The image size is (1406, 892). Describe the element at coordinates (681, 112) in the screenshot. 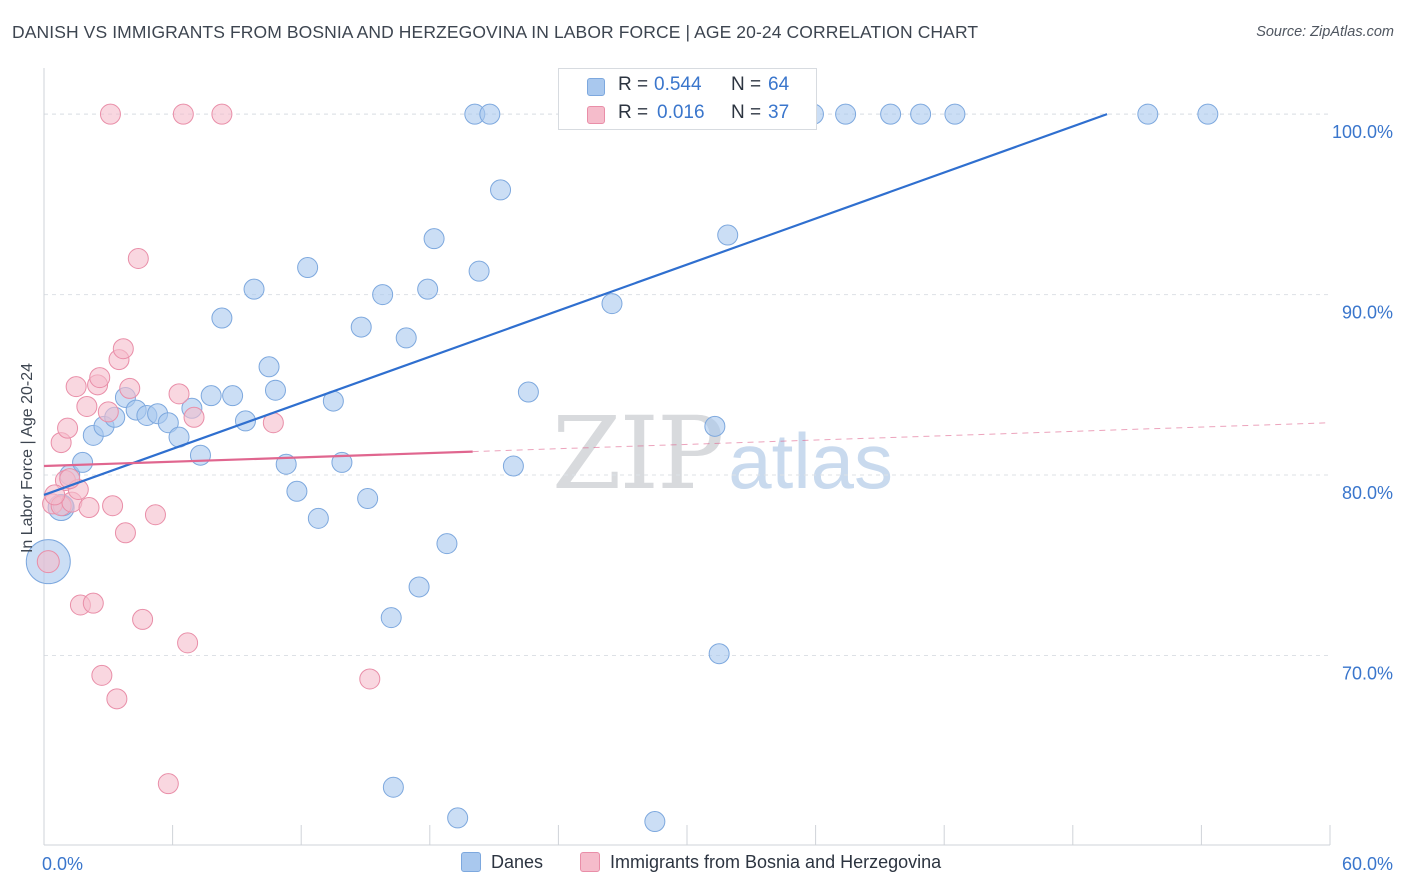

I see `bosnia-r-value: 0.016` at that location.